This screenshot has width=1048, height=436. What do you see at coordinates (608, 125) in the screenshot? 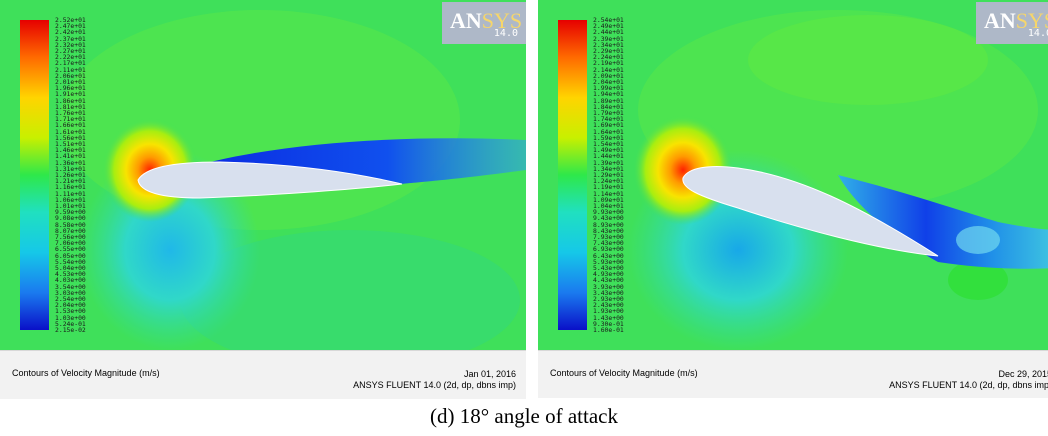
I see `legend-tick-label: 1.69e+01` at bounding box center [608, 125].